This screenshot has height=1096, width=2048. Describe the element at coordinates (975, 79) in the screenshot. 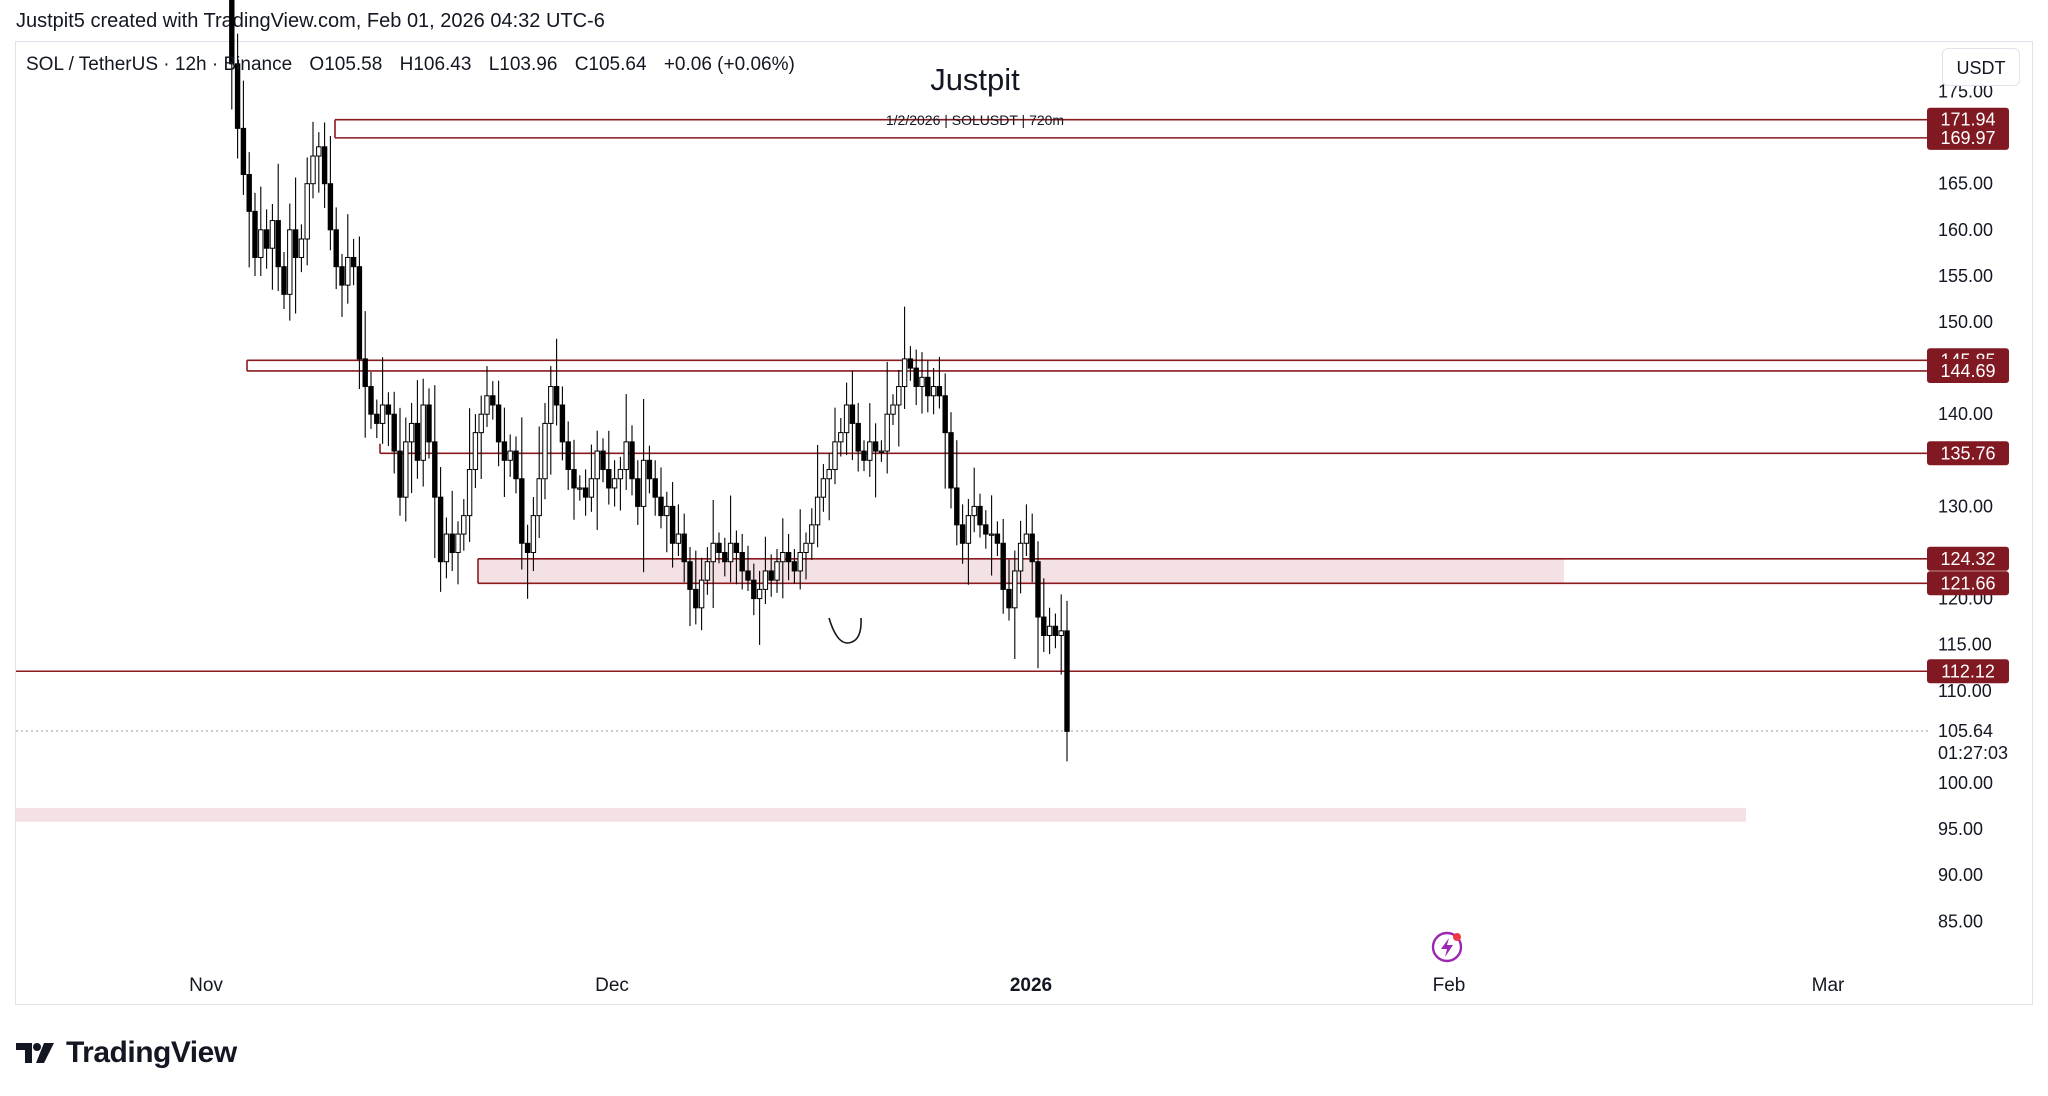

I see `chart-title: Justpit` at that location.